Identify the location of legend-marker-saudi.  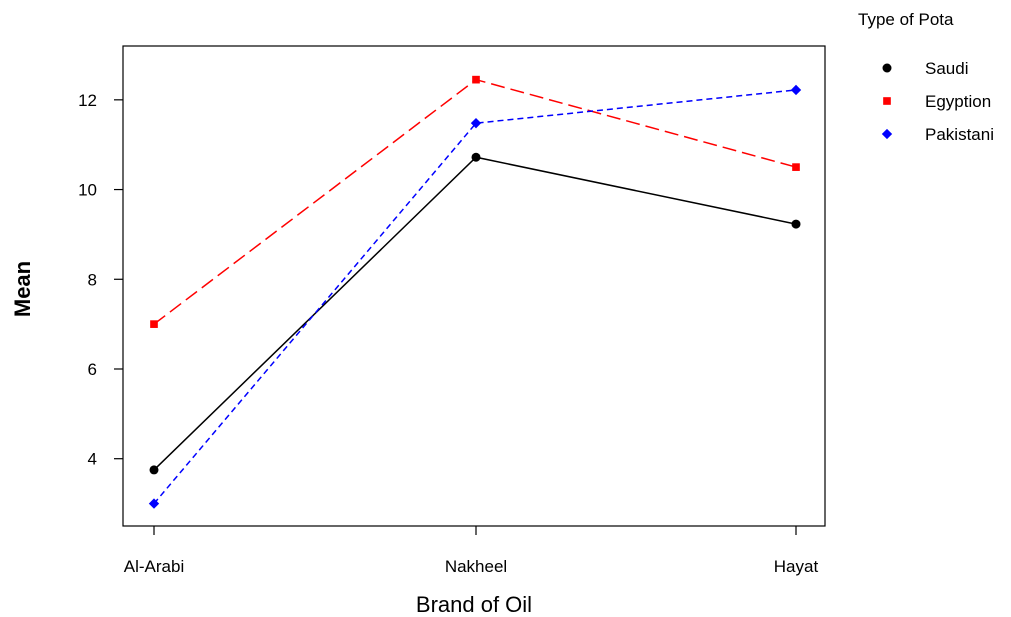
(887, 68).